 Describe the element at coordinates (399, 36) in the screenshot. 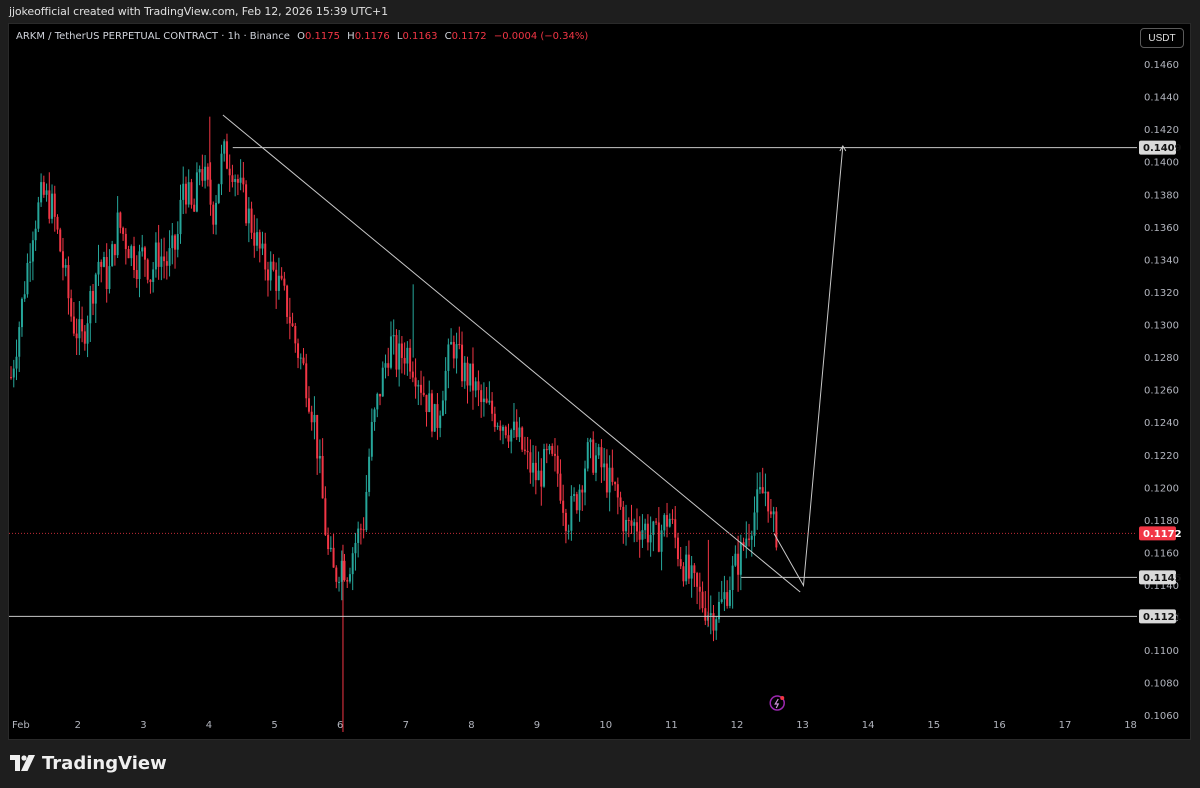

I see `low-label: L` at that location.